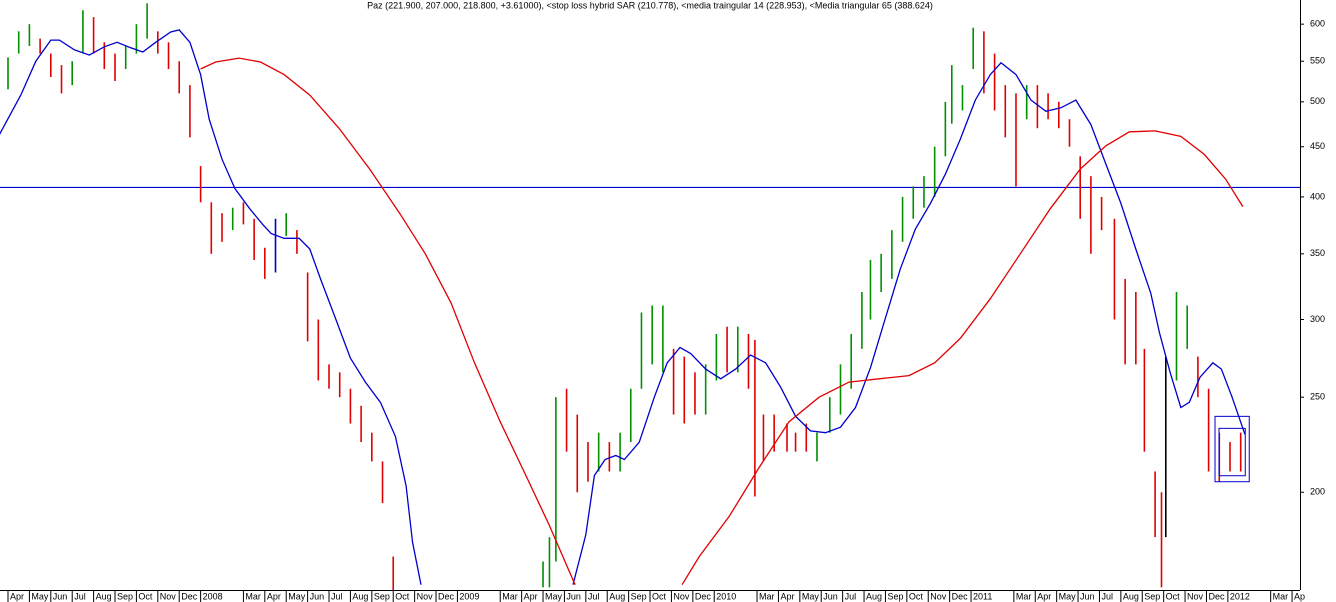  Describe the element at coordinates (1317, 24) in the screenshot. I see `y-tick-label: 600` at that location.